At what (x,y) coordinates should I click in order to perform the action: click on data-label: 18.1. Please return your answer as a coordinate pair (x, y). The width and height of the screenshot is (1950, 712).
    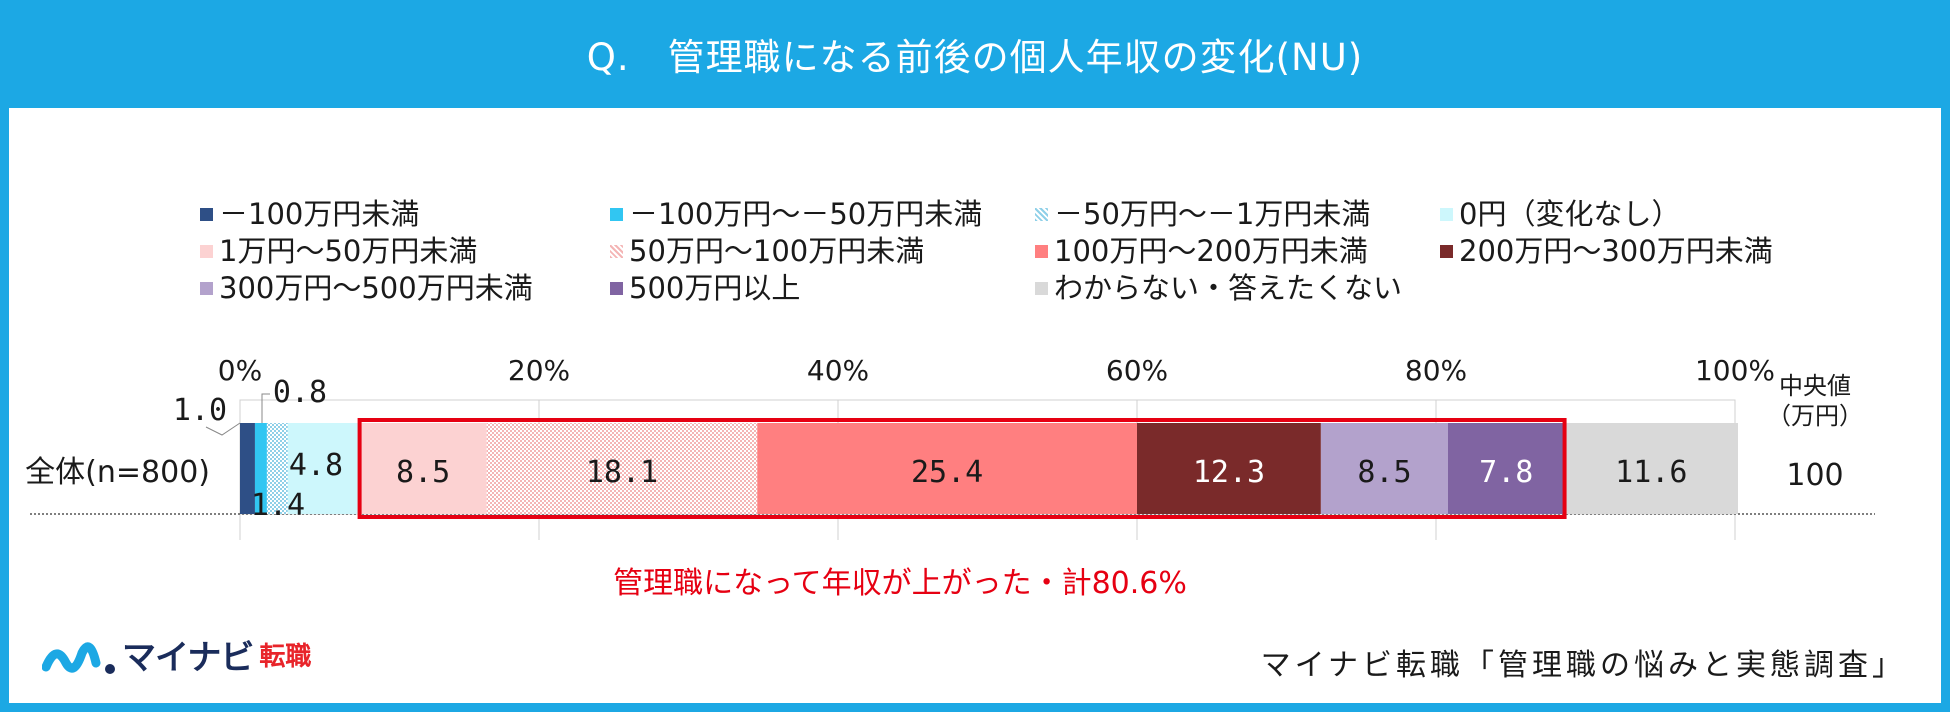
    Looking at the image, I should click on (622, 472).